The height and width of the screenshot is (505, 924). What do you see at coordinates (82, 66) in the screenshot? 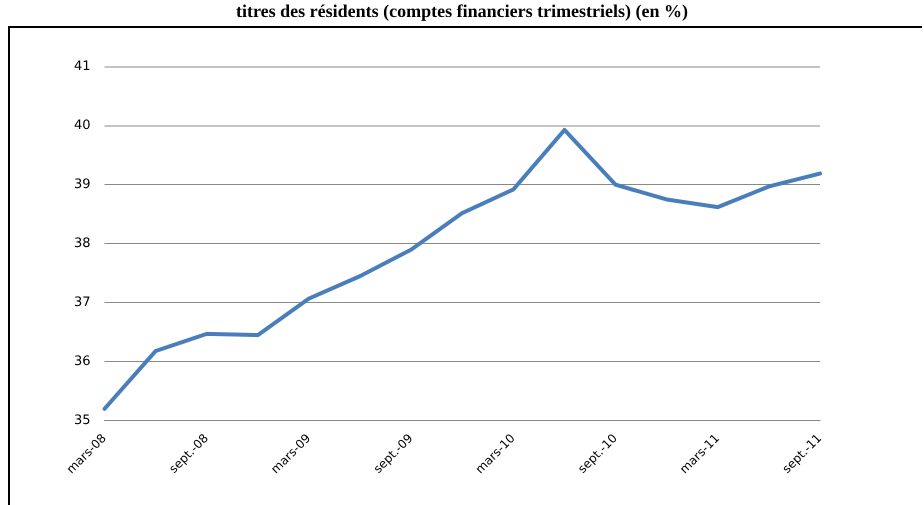
I see `y-tick-label: 41` at bounding box center [82, 66].